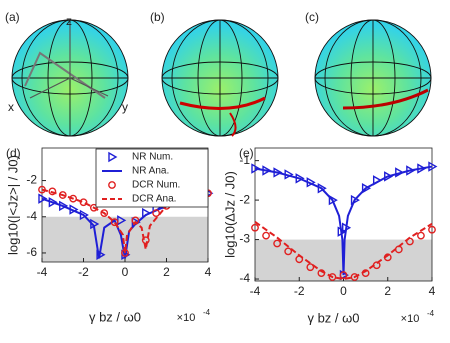 The image size is (450, 343). I want to click on y-axis-label: log10(|<Jz>| / J0), so click(12, 205).